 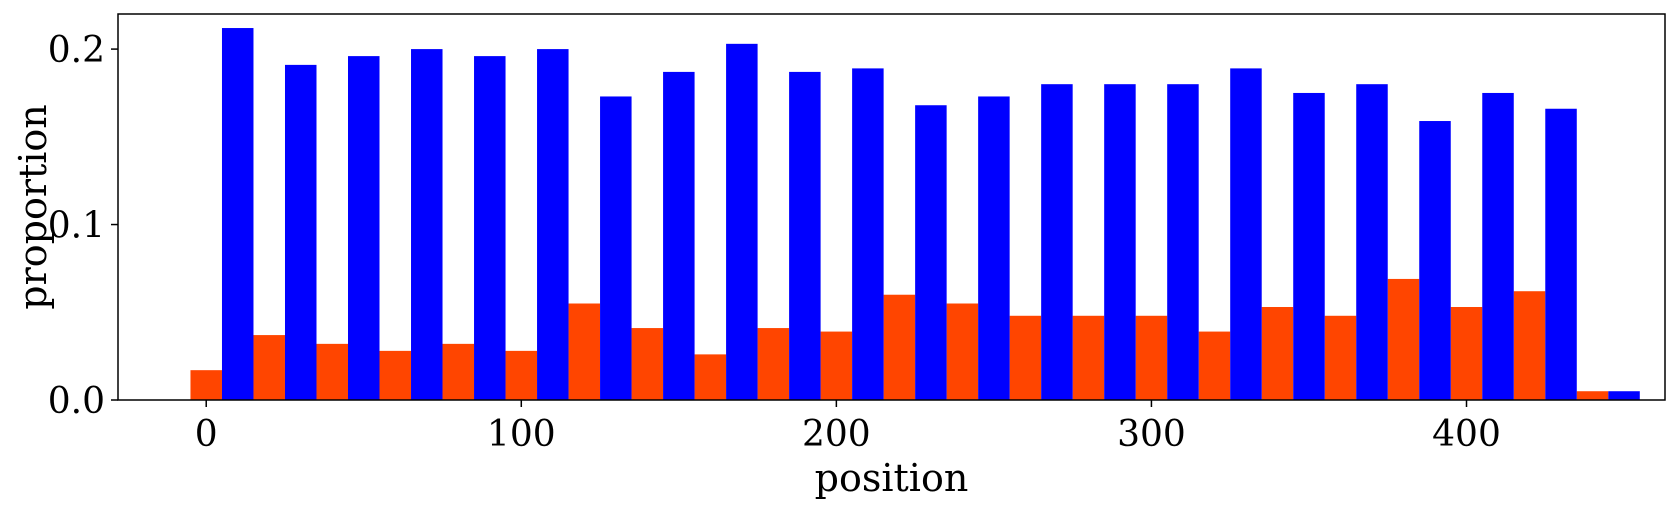 I want to click on y-tick-label: 0.2, so click(x=76, y=50).